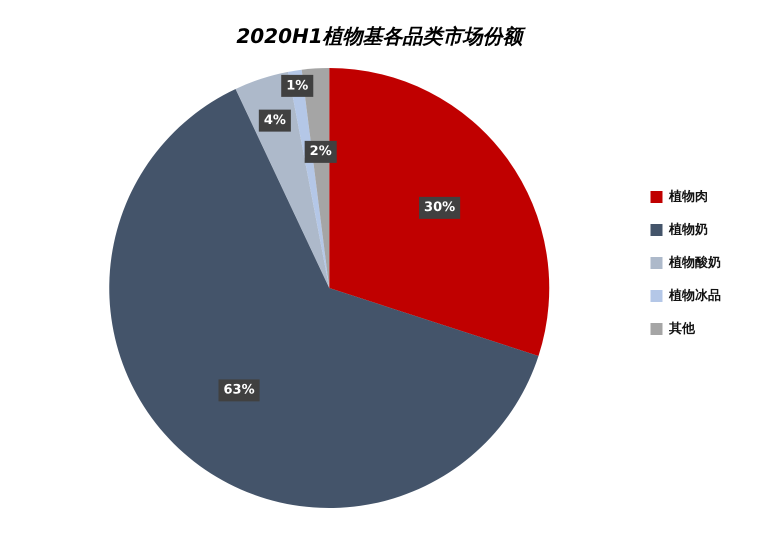 The width and height of the screenshot is (759, 537). I want to click on legend-label: 植物酸奶, so click(694, 262).